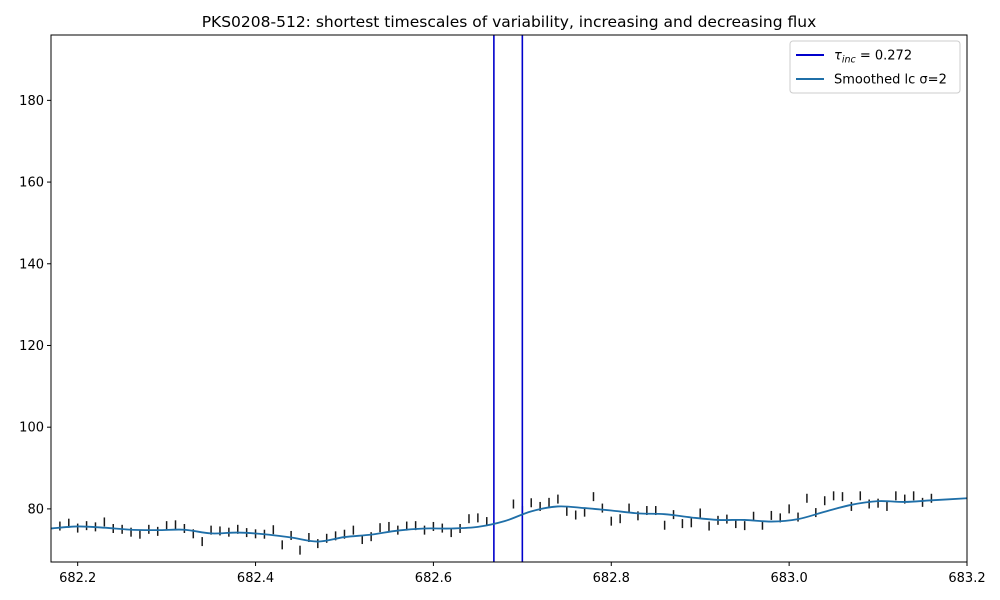 This screenshot has width=1000, height=600. What do you see at coordinates (35, 509) in the screenshot?
I see `y-tick-label: 80` at bounding box center [35, 509].